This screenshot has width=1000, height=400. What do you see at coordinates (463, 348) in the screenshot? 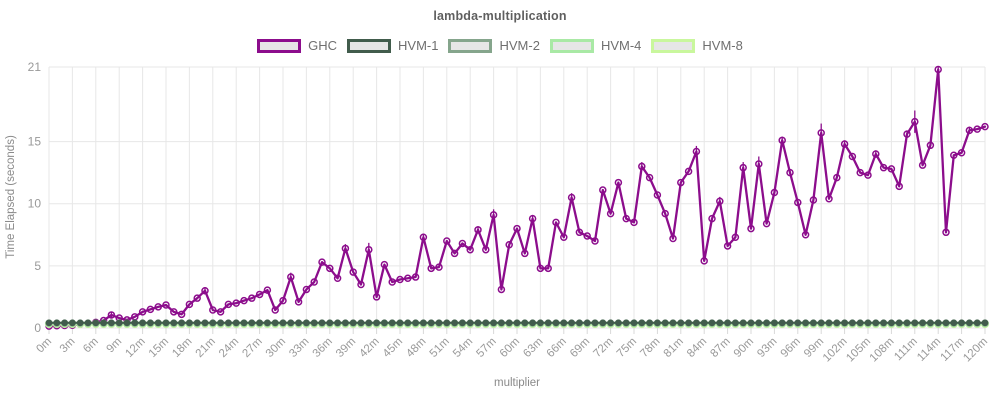
I see `x-tick-label: 54m` at bounding box center [463, 348].